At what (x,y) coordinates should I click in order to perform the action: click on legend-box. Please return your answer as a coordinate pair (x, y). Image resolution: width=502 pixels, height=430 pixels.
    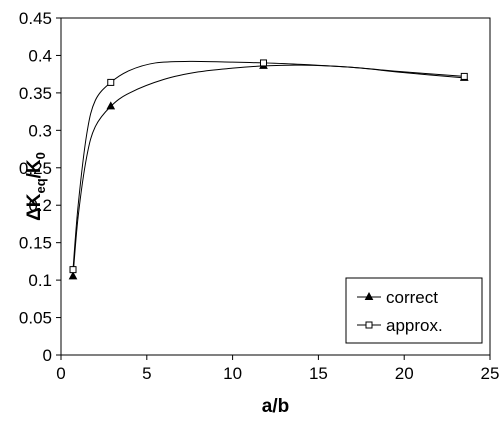
    Looking at the image, I should click on (414, 310).